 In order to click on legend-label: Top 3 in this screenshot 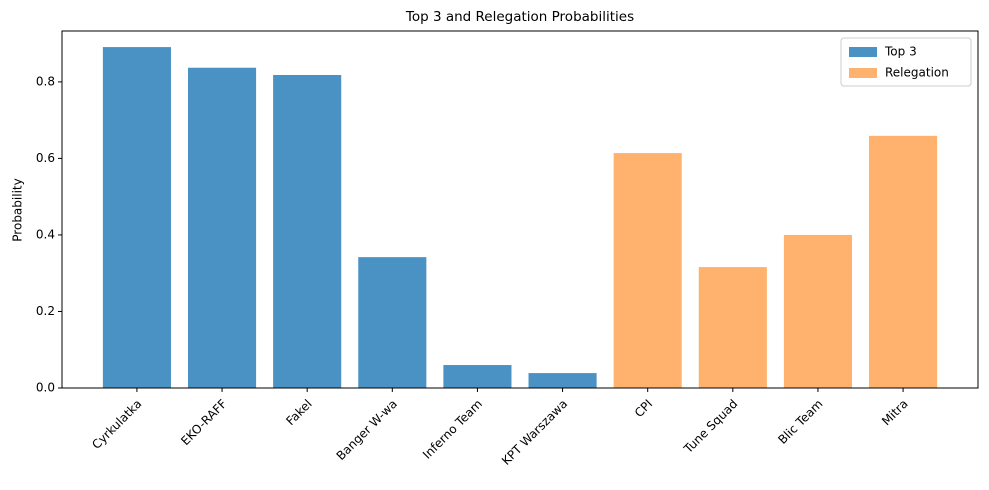, I will do `click(900, 52)`.